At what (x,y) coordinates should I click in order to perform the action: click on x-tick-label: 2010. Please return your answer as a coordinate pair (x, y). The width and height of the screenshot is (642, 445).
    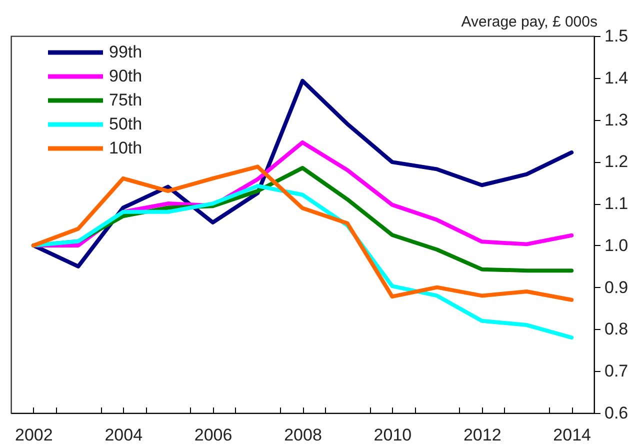
    Looking at the image, I should click on (393, 435).